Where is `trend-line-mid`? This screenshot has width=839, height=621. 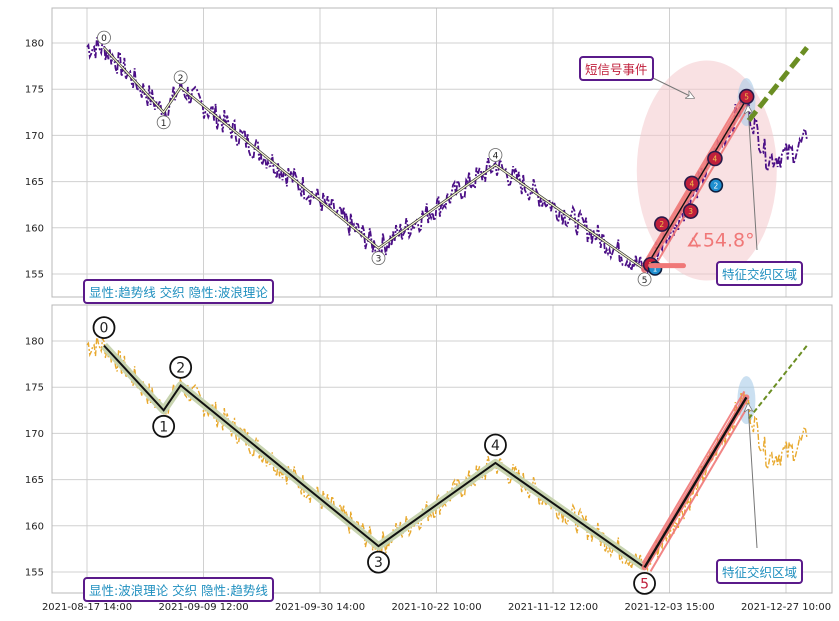
trend-line-mid is located at coordinates (693, 477).